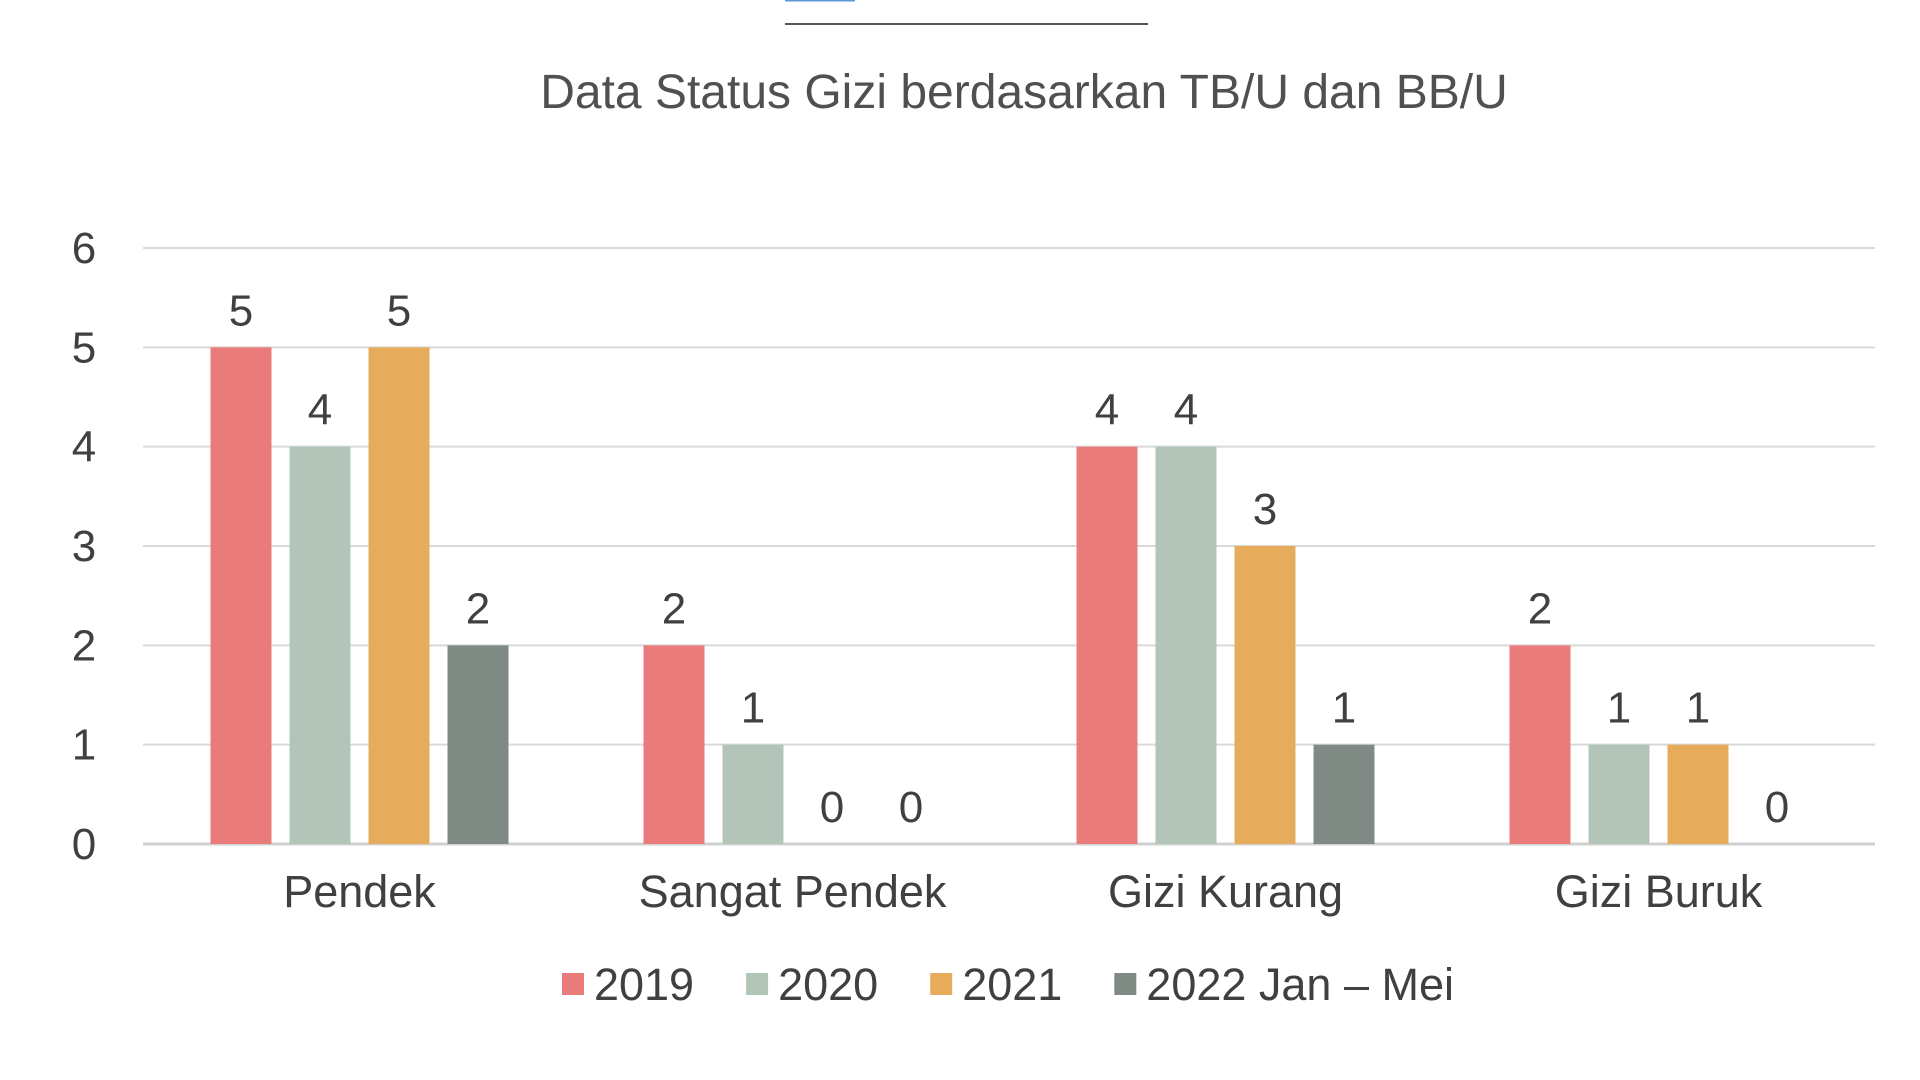 Image resolution: width=1920 pixels, height=1080 pixels. What do you see at coordinates (1265, 509) in the screenshot?
I see `data-label: 3` at bounding box center [1265, 509].